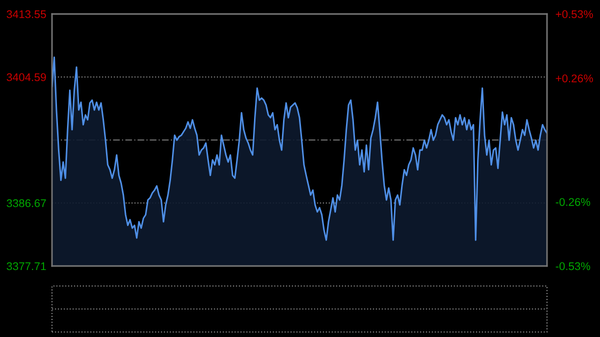  Describe the element at coordinates (573, 266) in the screenshot. I see `y2-tick-label: -0.53%` at that location.